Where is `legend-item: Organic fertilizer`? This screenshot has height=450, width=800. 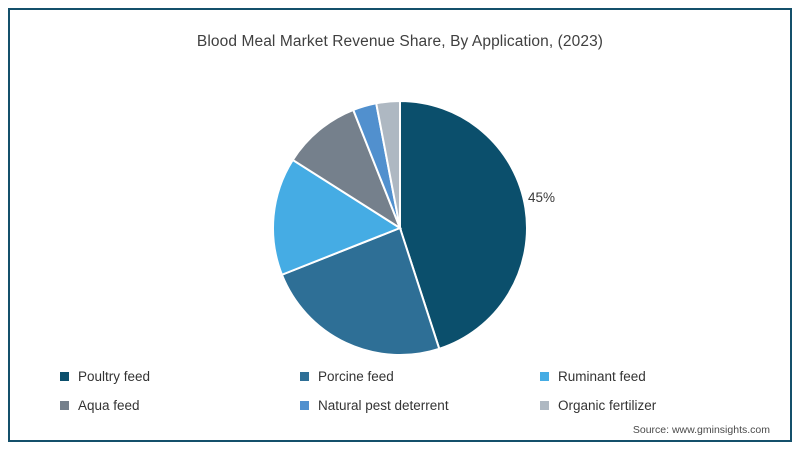
legend-item: Organic fertilizer is located at coordinates (630, 405).